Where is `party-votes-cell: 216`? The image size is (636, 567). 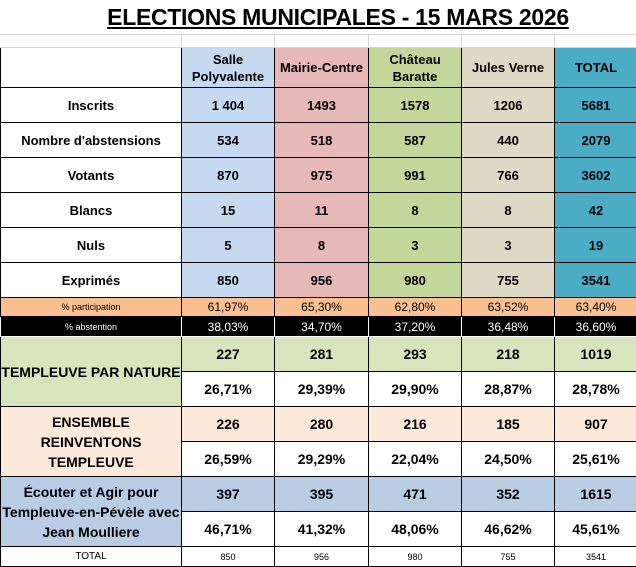
party-votes-cell: 216 is located at coordinates (415, 424).